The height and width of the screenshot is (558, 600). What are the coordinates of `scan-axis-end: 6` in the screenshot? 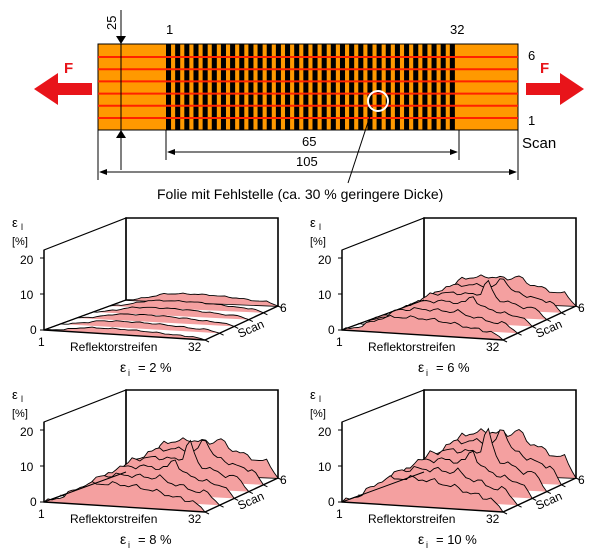 It's located at (283, 480).